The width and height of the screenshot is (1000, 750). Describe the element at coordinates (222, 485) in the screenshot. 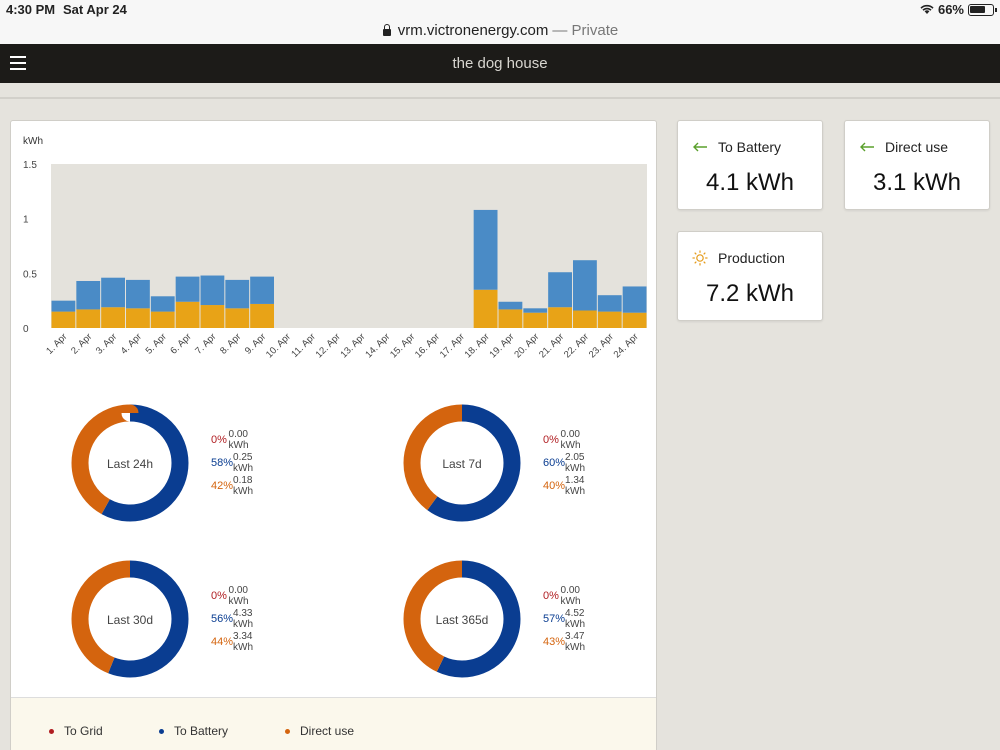

I see `stat-pct: 42%` at that location.